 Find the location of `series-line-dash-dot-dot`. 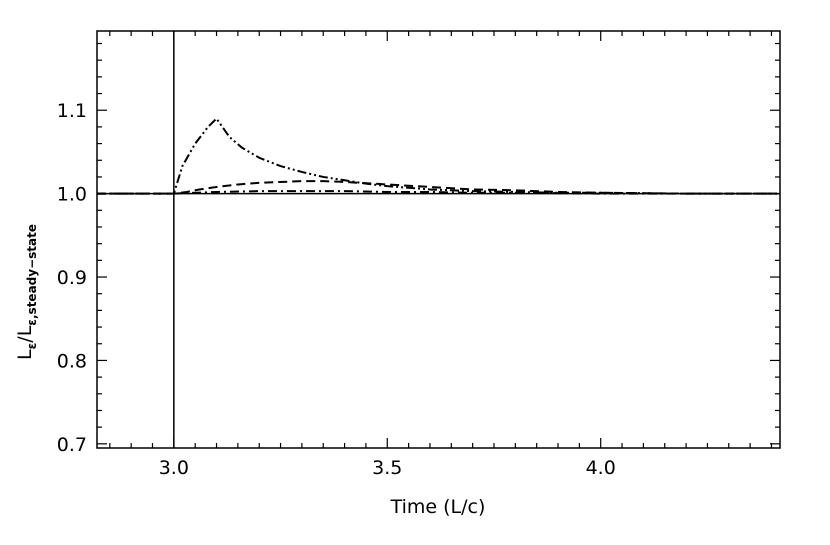

series-line-dash-dot-dot is located at coordinates (438, 156).